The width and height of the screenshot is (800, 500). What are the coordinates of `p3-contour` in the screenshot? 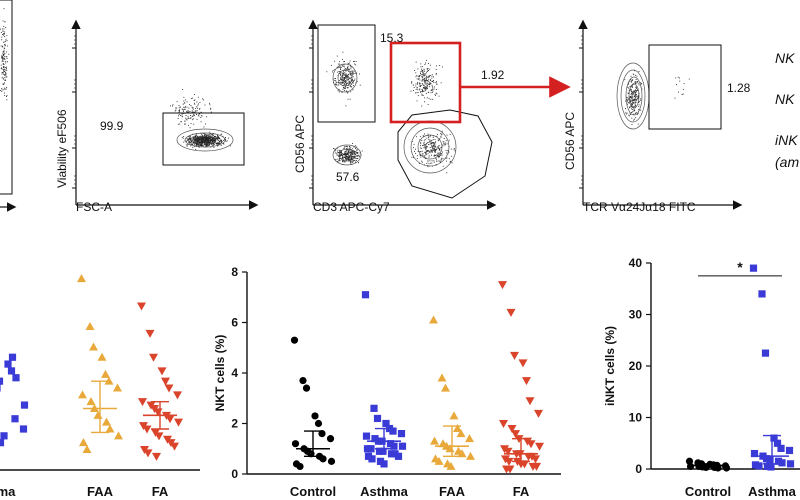 It's located at (345, 78).